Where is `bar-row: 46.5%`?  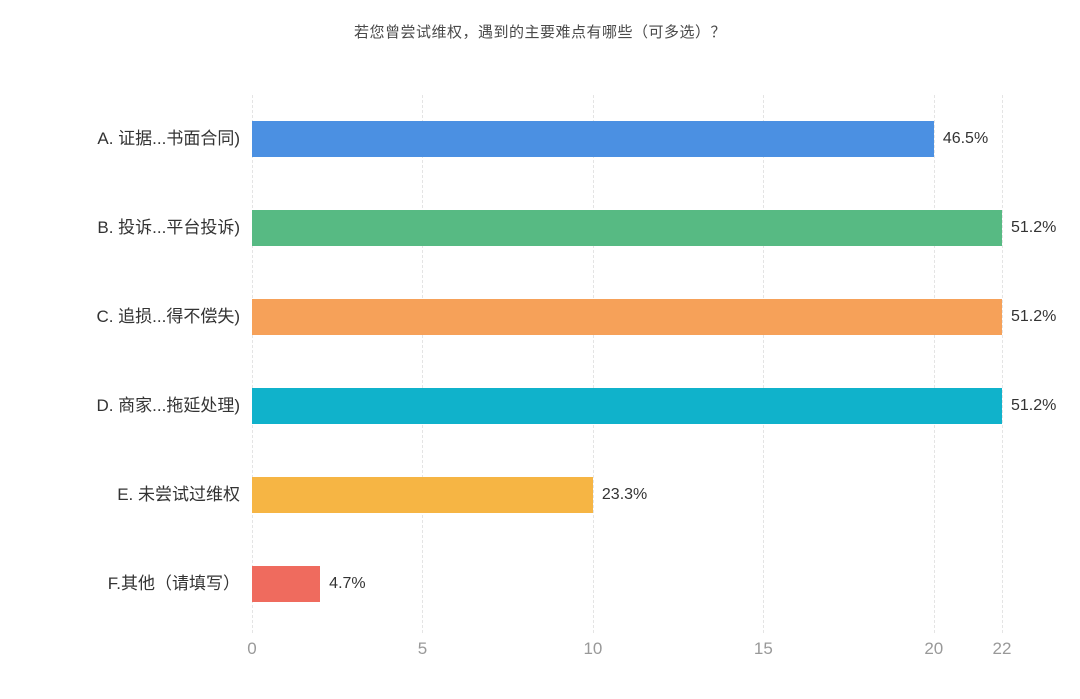
bar-row: 46.5% is located at coordinates (627, 139).